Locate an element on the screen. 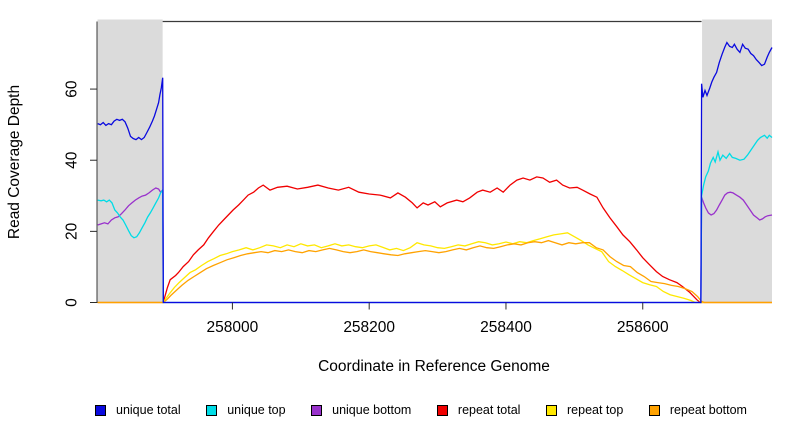 This screenshot has width=792, height=432. series-line-repeat-top is located at coordinates (434, 268).